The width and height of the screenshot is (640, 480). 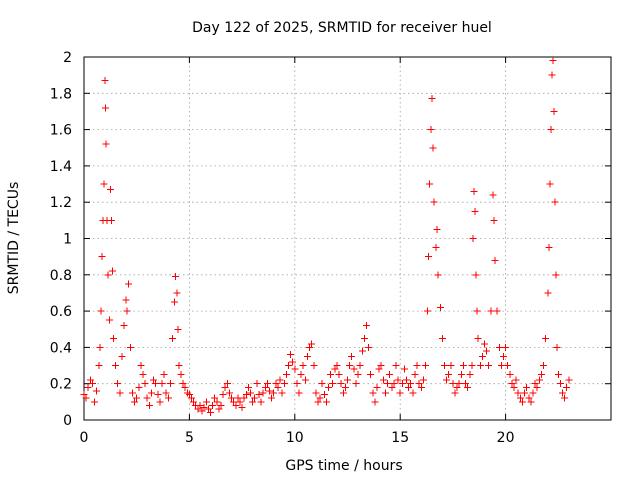 What do you see at coordinates (61, 94) in the screenshot?
I see `y-tick-label-9: 1.8` at bounding box center [61, 94].